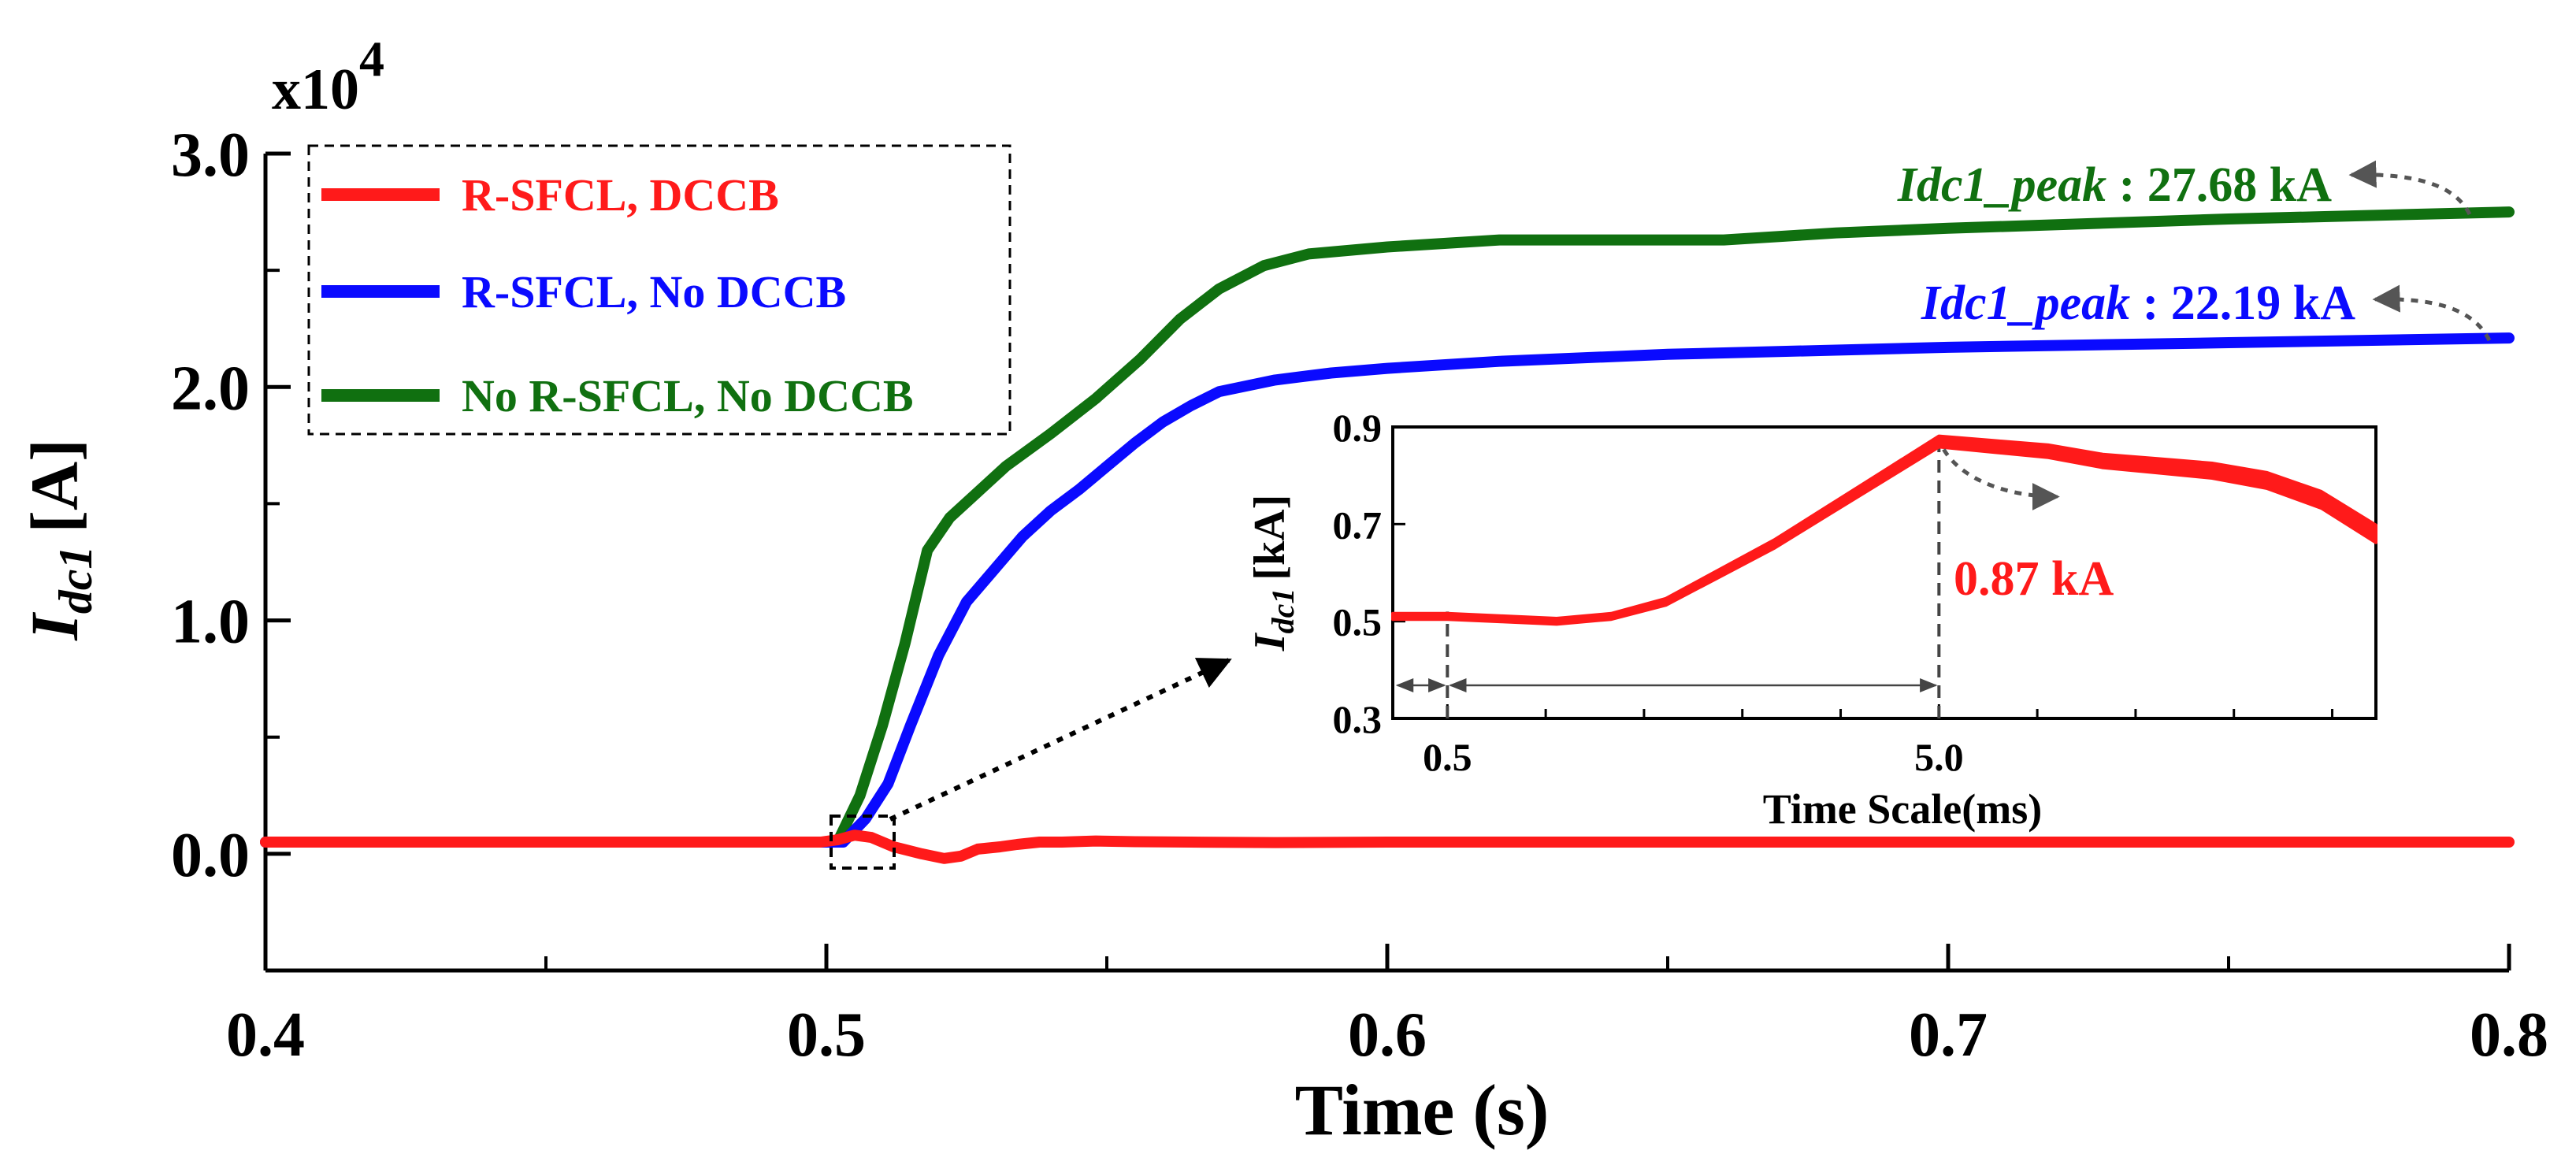 The width and height of the screenshot is (2576, 1169). I want to click on x-tick-label: 0.5, so click(826, 1035).